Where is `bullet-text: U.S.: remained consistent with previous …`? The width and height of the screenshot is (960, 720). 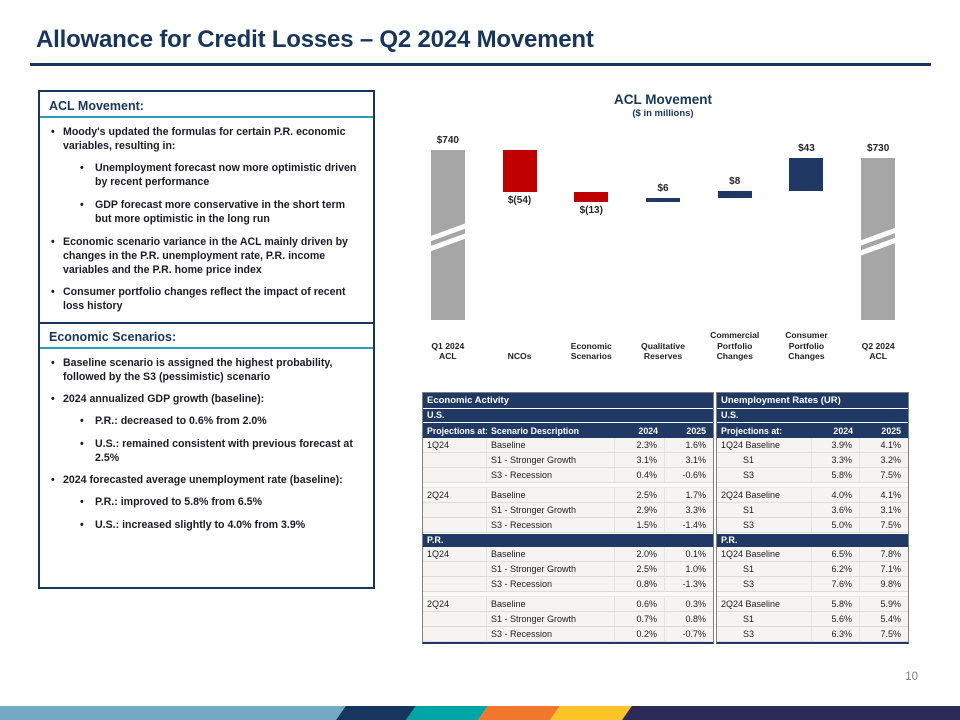 bullet-text: U.S.: remained consistent with previous … is located at coordinates (224, 450).